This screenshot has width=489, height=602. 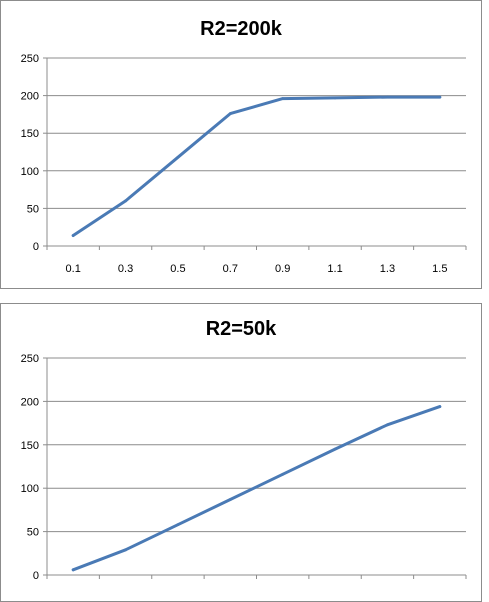 I want to click on x-tick-label: 0.5, so click(x=177, y=269).